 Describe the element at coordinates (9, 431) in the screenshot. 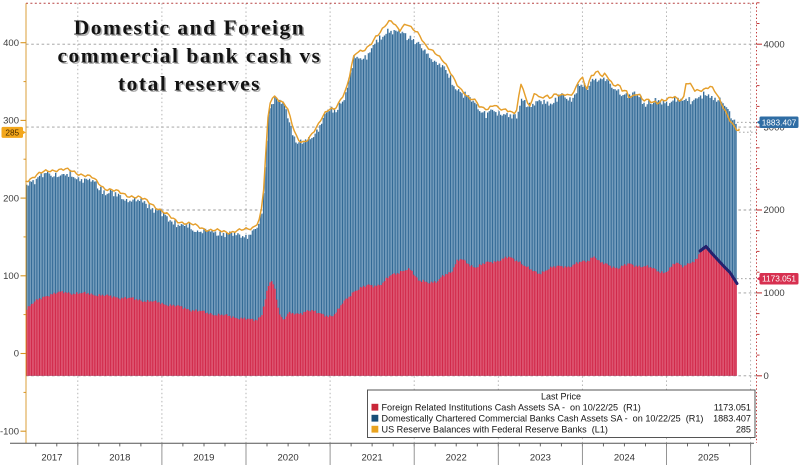

I see `svg-text: -100` at that location.